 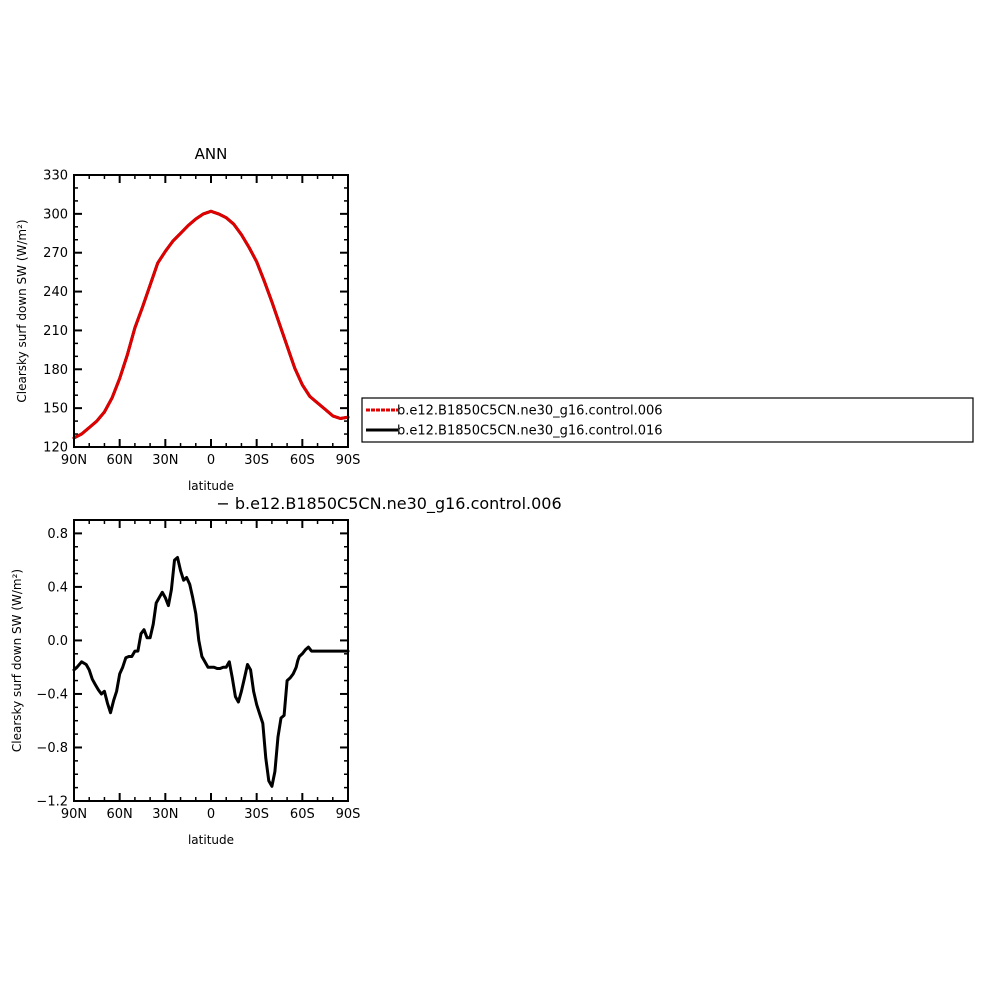 I want to click on top-plot-frame, so click(x=211, y=311).